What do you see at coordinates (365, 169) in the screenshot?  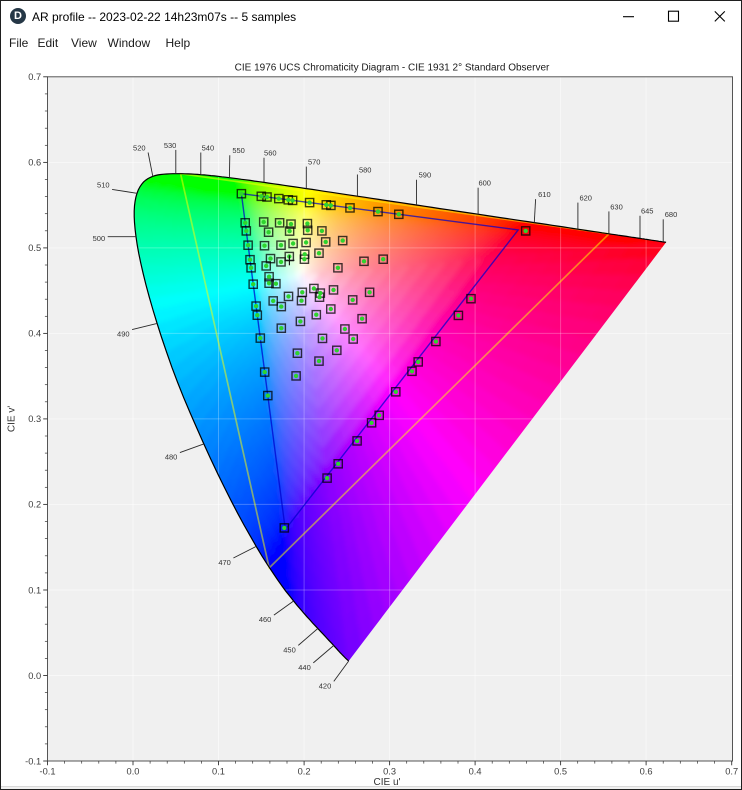 I see `svg-text: 580` at bounding box center [365, 169].